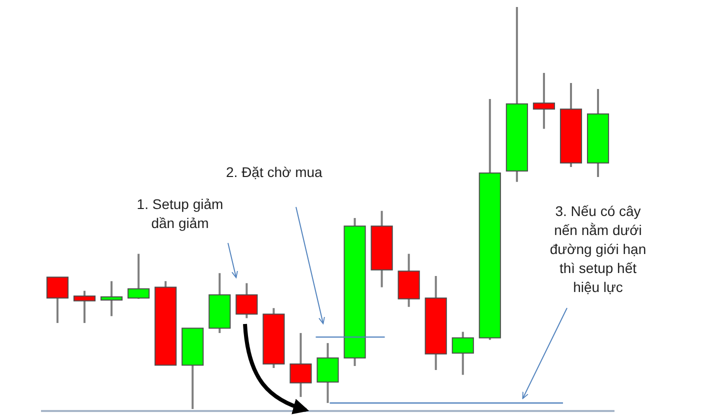 The height and width of the screenshot is (416, 707). I want to click on annotation: 2. Đặt chờ mua, so click(274, 172).